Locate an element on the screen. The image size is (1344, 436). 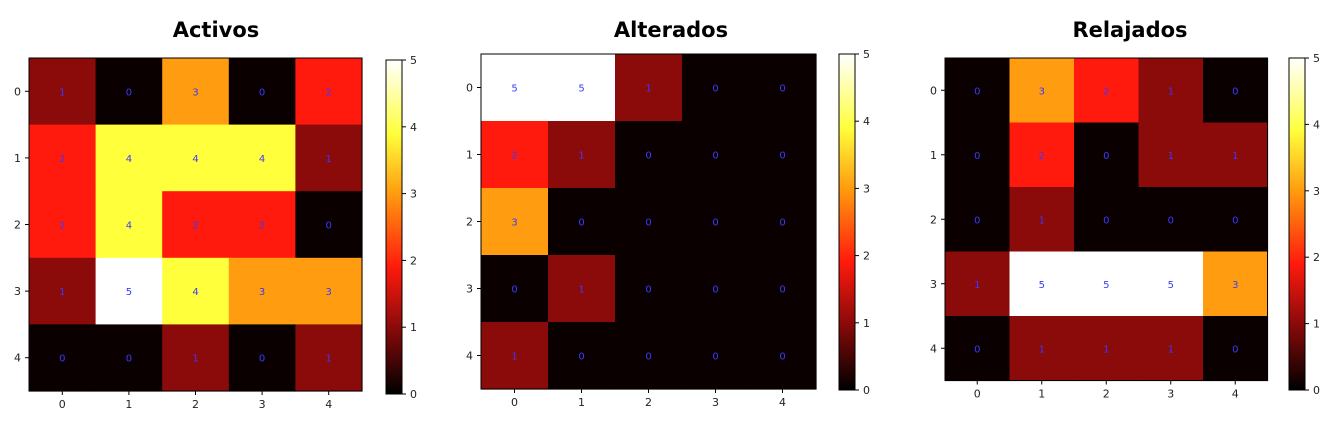
chart-title: Alterados is located at coordinates (671, 30).